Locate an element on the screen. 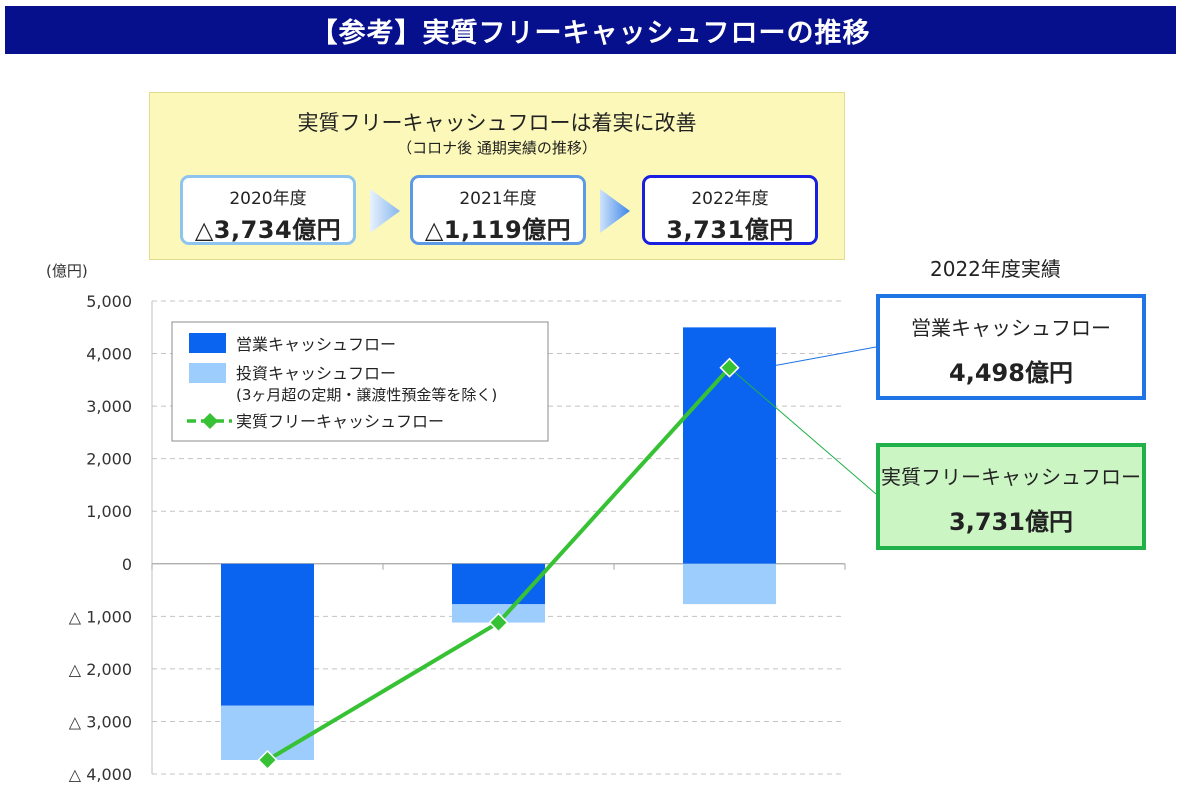 Image resolution: width=1181 pixels, height=795 pixels. year-label: 2021年度 is located at coordinates (498, 199).